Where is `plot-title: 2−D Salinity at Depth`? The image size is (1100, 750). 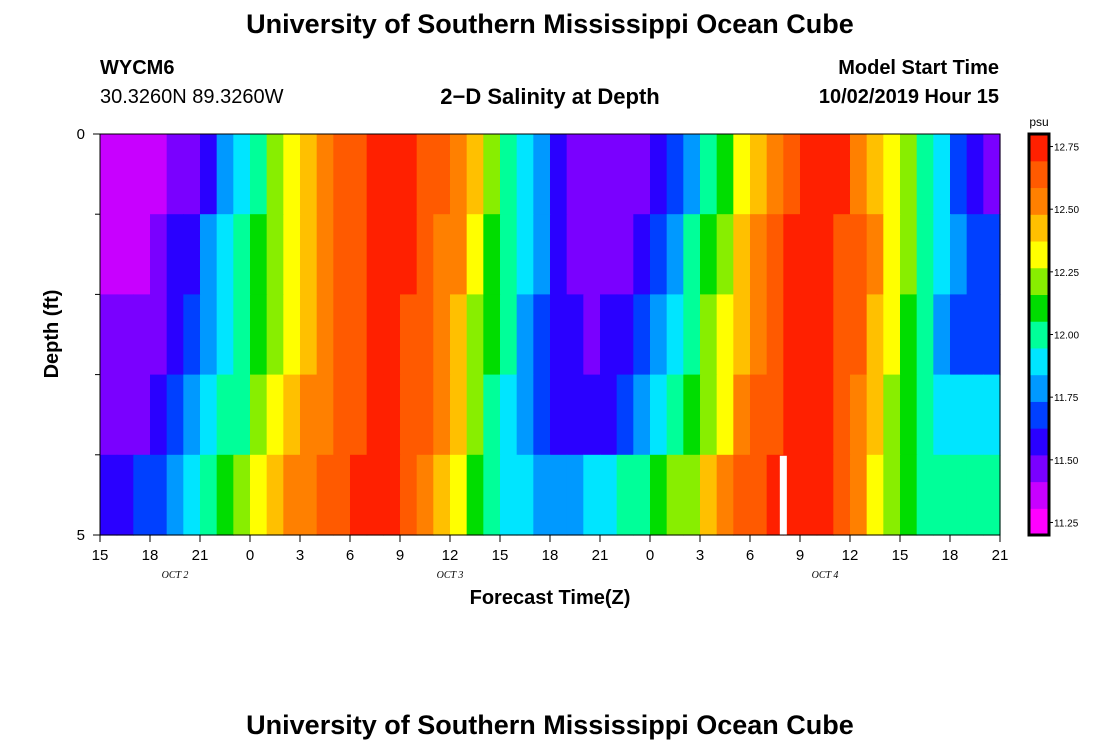 plot-title: 2−D Salinity at Depth is located at coordinates (550, 96).